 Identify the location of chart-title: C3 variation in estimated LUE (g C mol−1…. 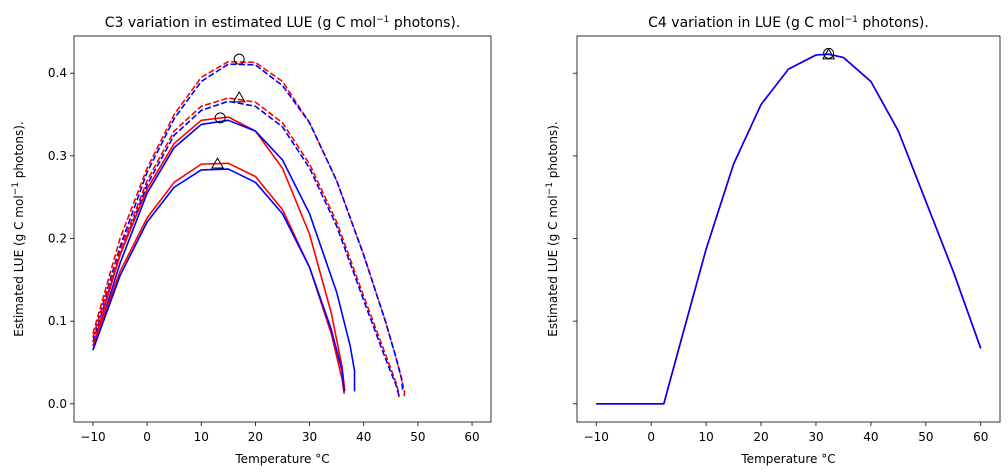
(283, 23).